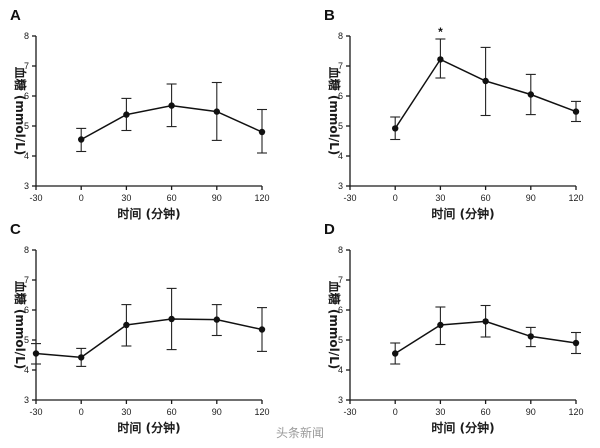  I want to click on panel-letter: A, so click(15, 15).